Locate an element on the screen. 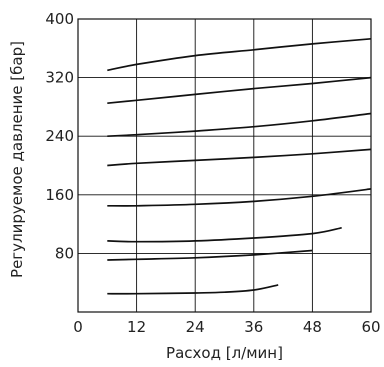 This screenshot has height=367, width=384. y-tick-label: 80 is located at coordinates (64, 253).